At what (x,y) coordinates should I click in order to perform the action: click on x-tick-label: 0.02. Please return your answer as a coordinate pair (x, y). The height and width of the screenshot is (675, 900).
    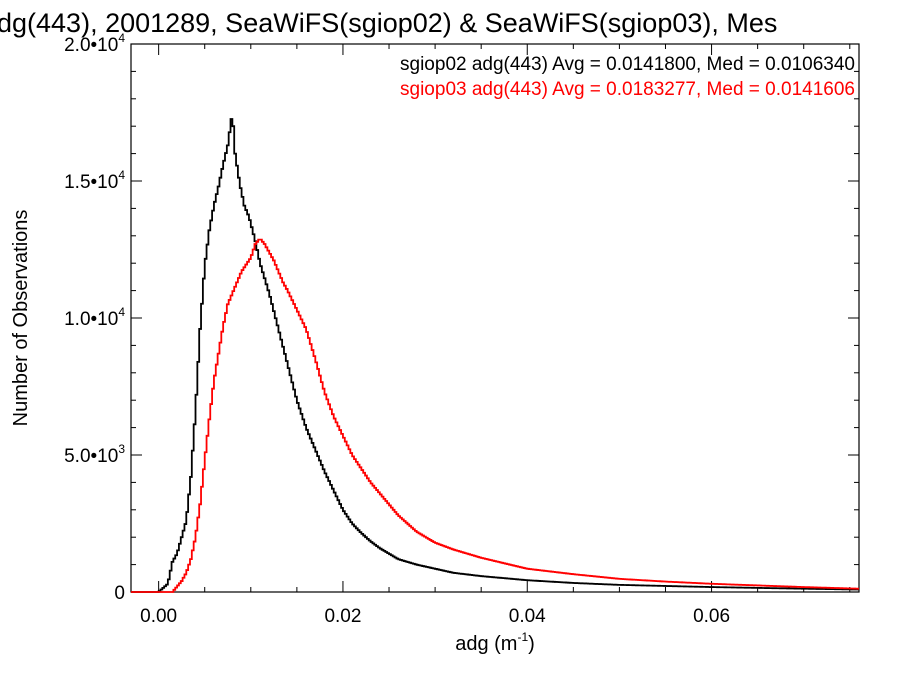
    Looking at the image, I should click on (342, 616).